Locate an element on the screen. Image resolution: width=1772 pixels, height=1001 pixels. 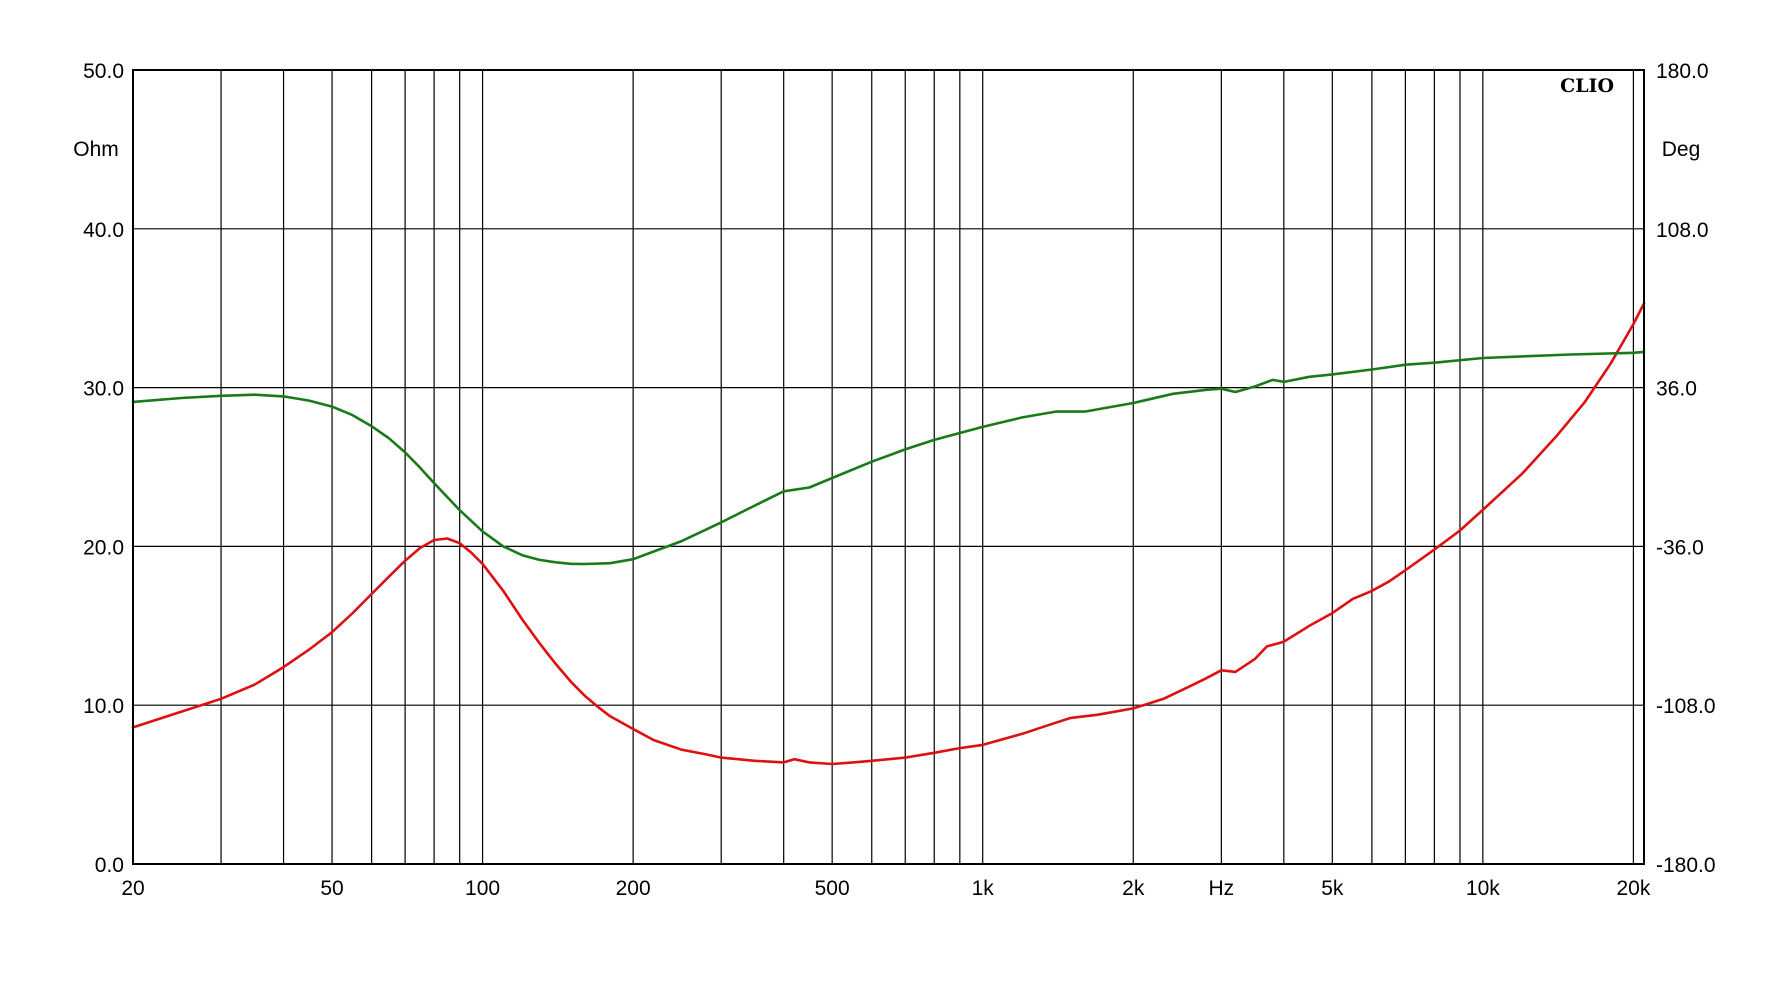
right-axis-tick-label: 36.0 is located at coordinates (1676, 389).